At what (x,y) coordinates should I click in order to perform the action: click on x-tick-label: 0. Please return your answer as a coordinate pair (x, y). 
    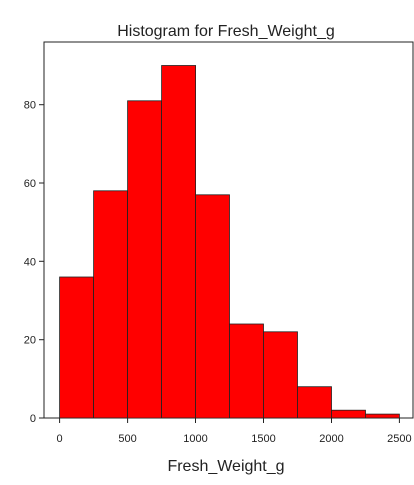
    Looking at the image, I should click on (60, 439).